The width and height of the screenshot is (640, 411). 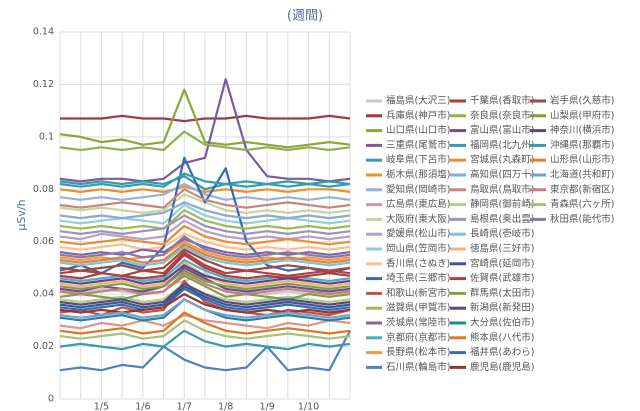 What do you see at coordinates (502, 323) in the screenshot?
I see `legend-label: 大分県(佐伯市)` at bounding box center [502, 323].